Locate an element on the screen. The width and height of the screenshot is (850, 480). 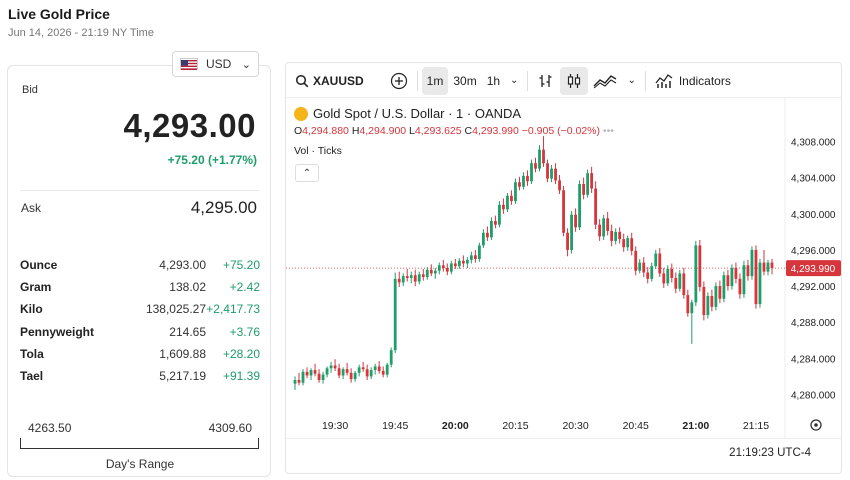
unit-row: Kilo 138,025.27 +2,417.73 is located at coordinates (140, 309).